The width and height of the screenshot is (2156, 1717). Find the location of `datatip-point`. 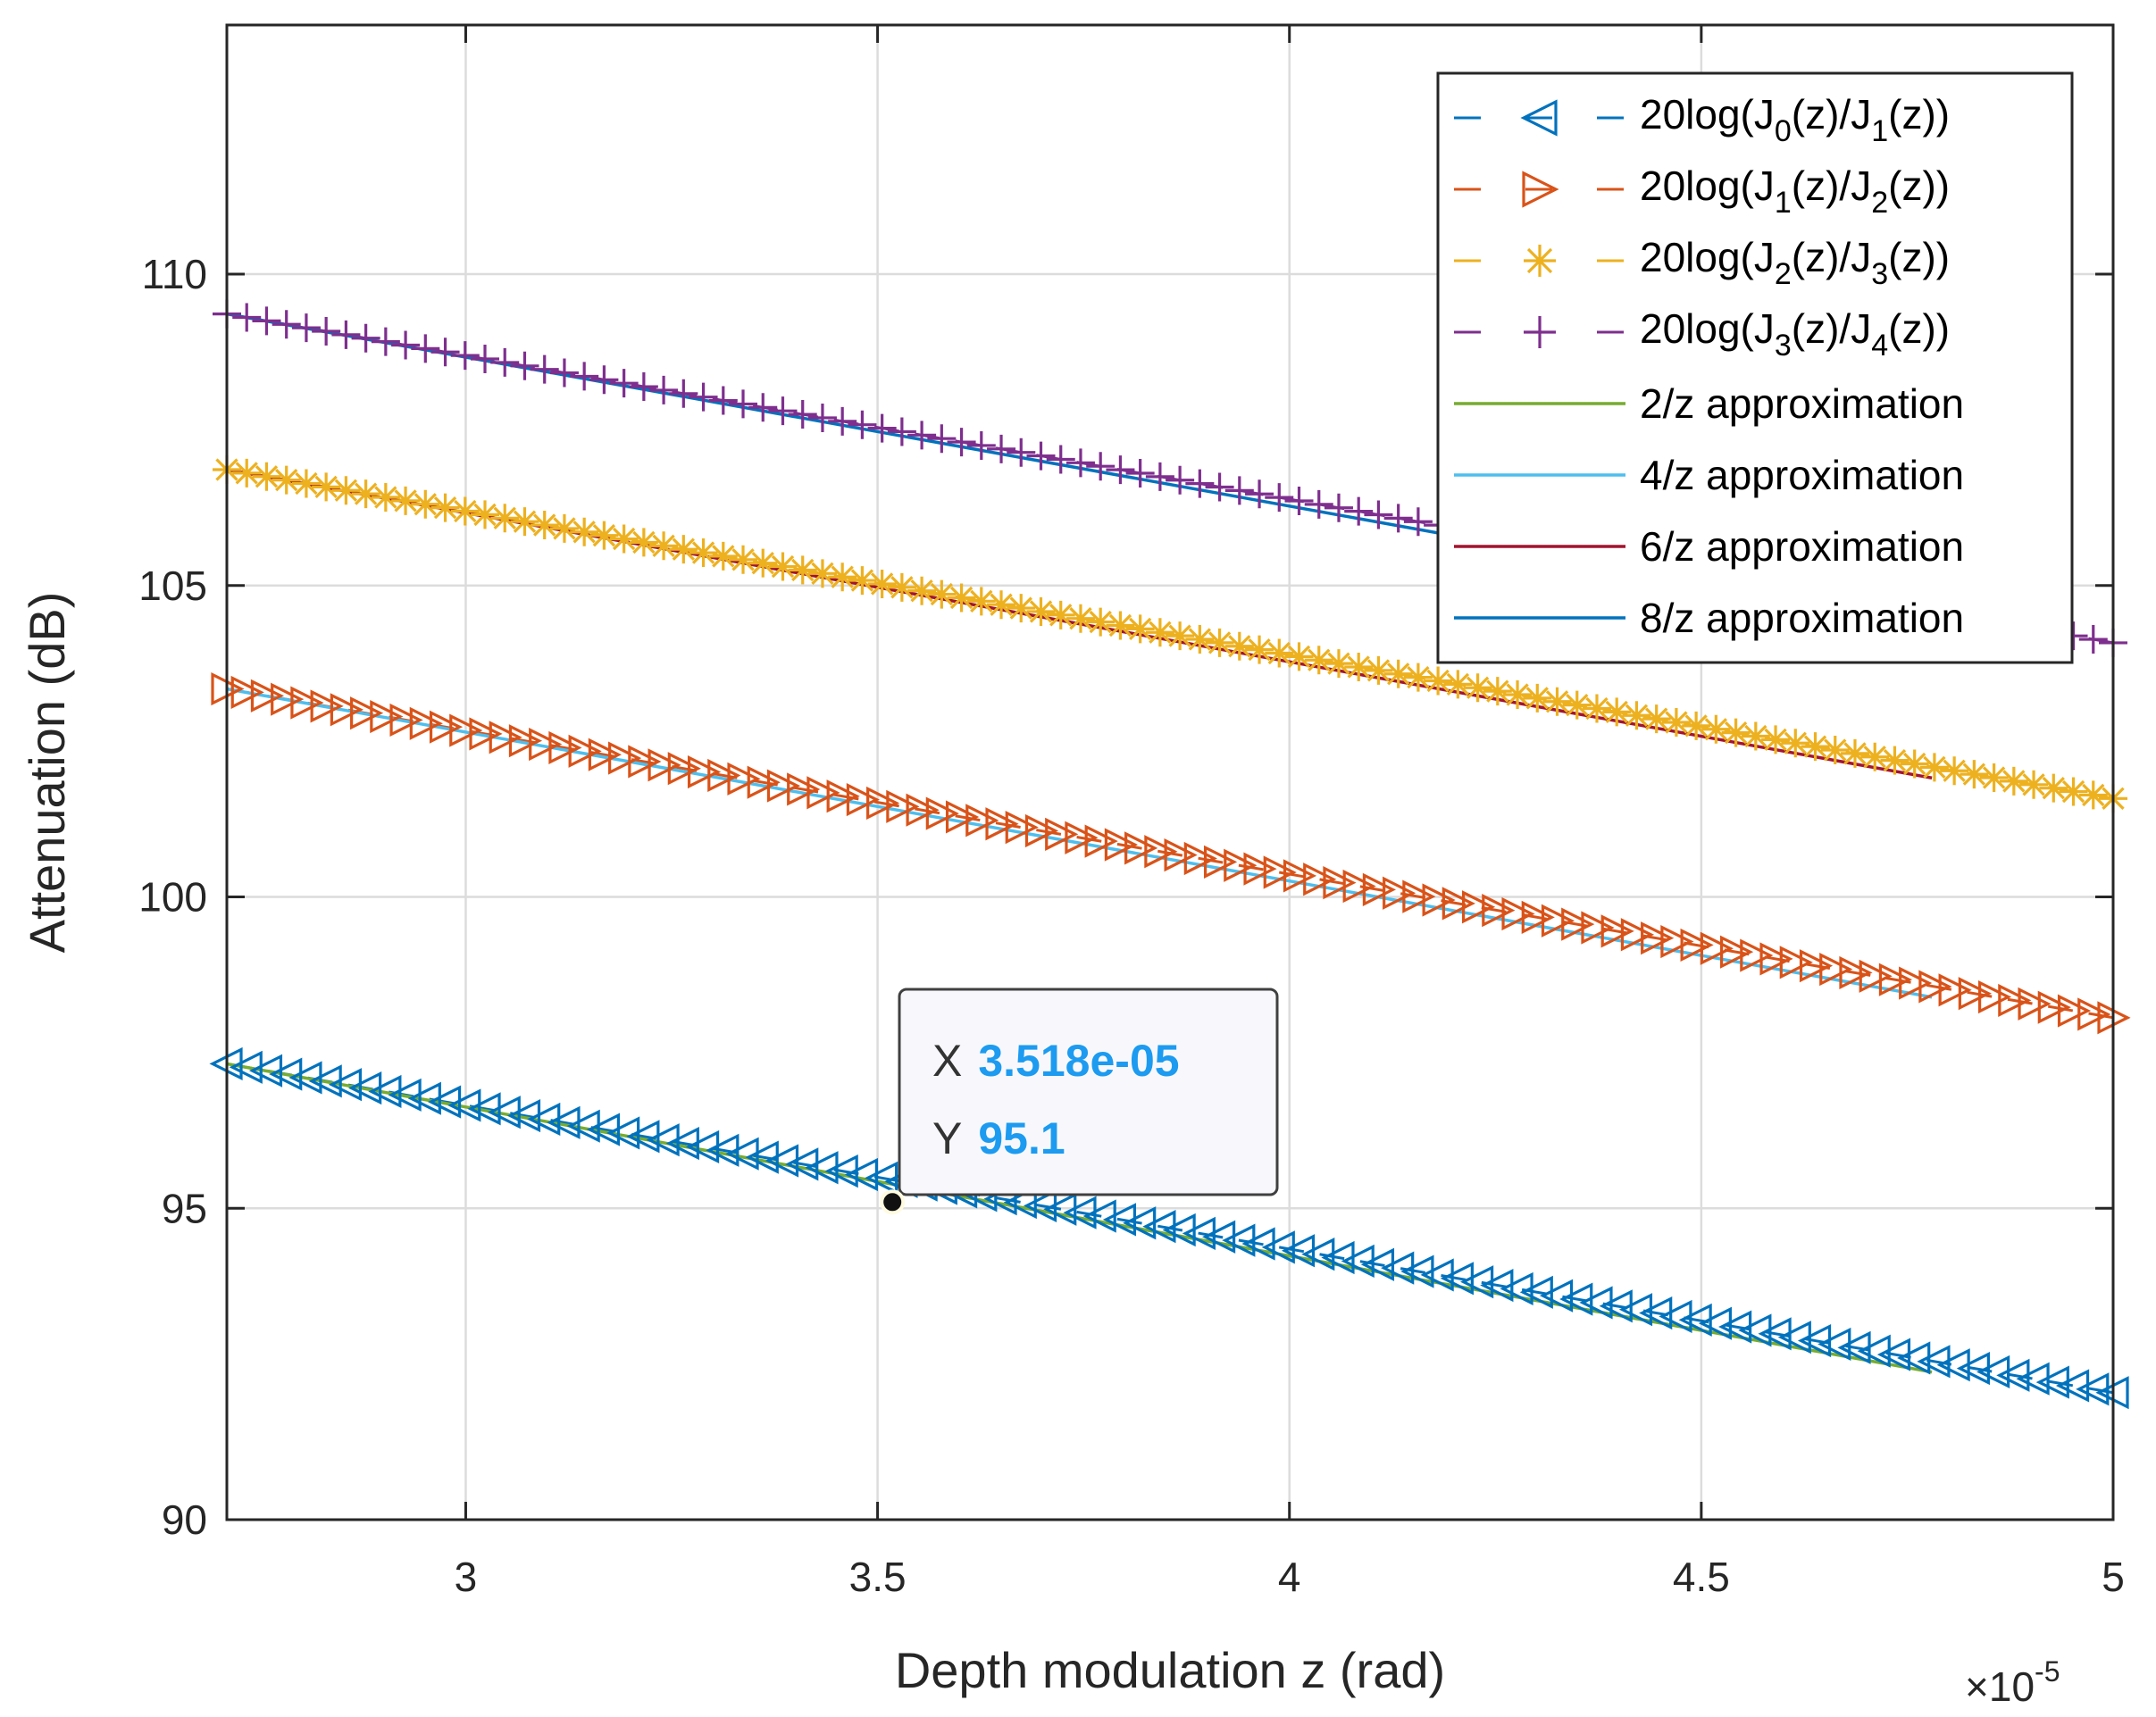

datatip-point is located at coordinates (893, 1202).